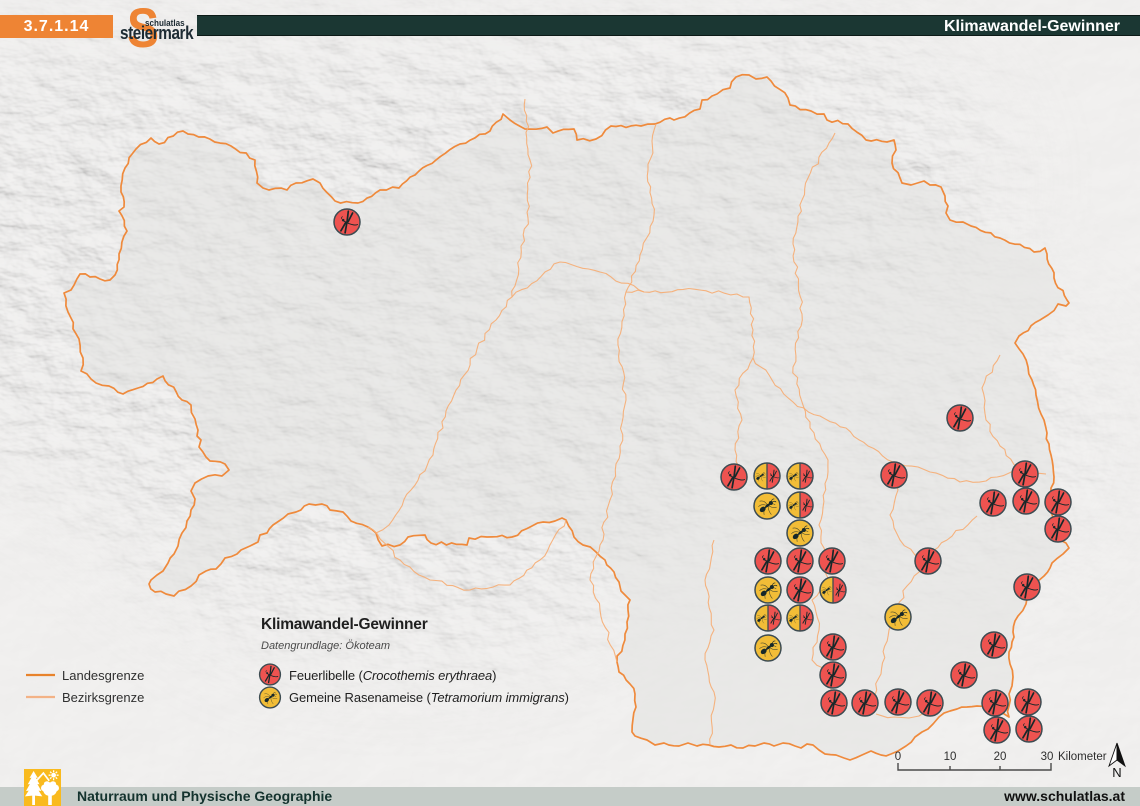 The image size is (1140, 806). I want to click on svg-text: Landesgrenze, so click(103, 675).